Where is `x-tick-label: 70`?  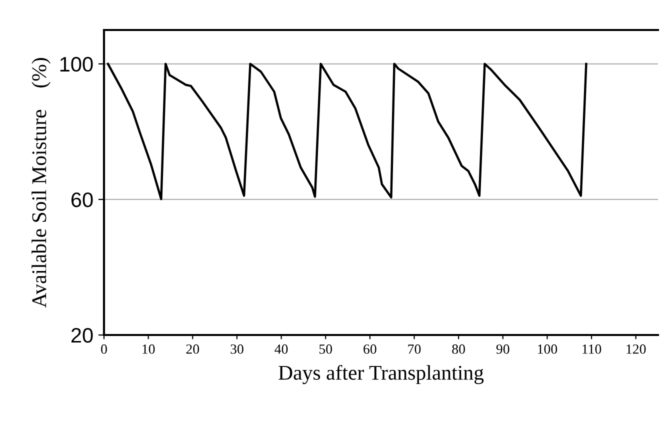 x-tick-label: 70 is located at coordinates (414, 349).